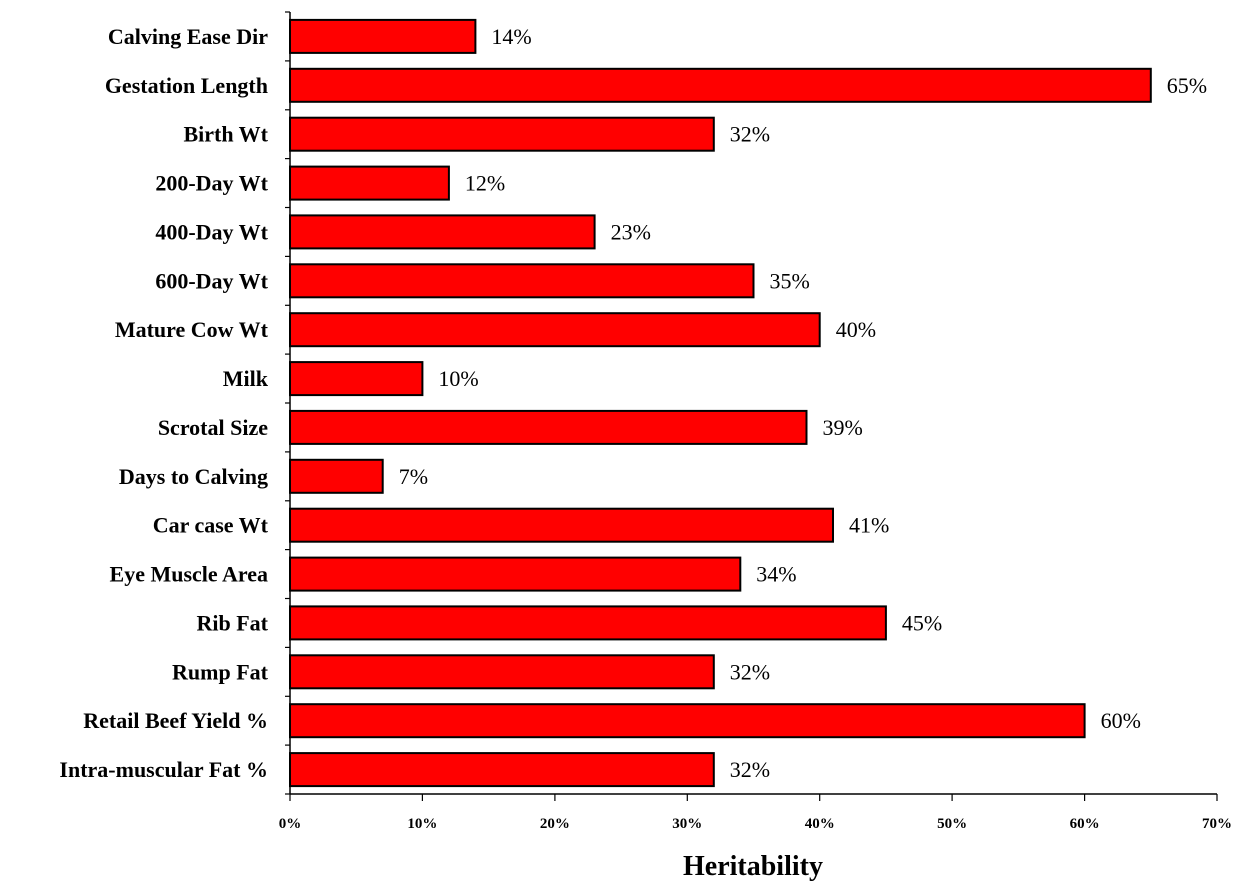  Describe the element at coordinates (843, 427) in the screenshot. I see `data-label: 39%` at that location.